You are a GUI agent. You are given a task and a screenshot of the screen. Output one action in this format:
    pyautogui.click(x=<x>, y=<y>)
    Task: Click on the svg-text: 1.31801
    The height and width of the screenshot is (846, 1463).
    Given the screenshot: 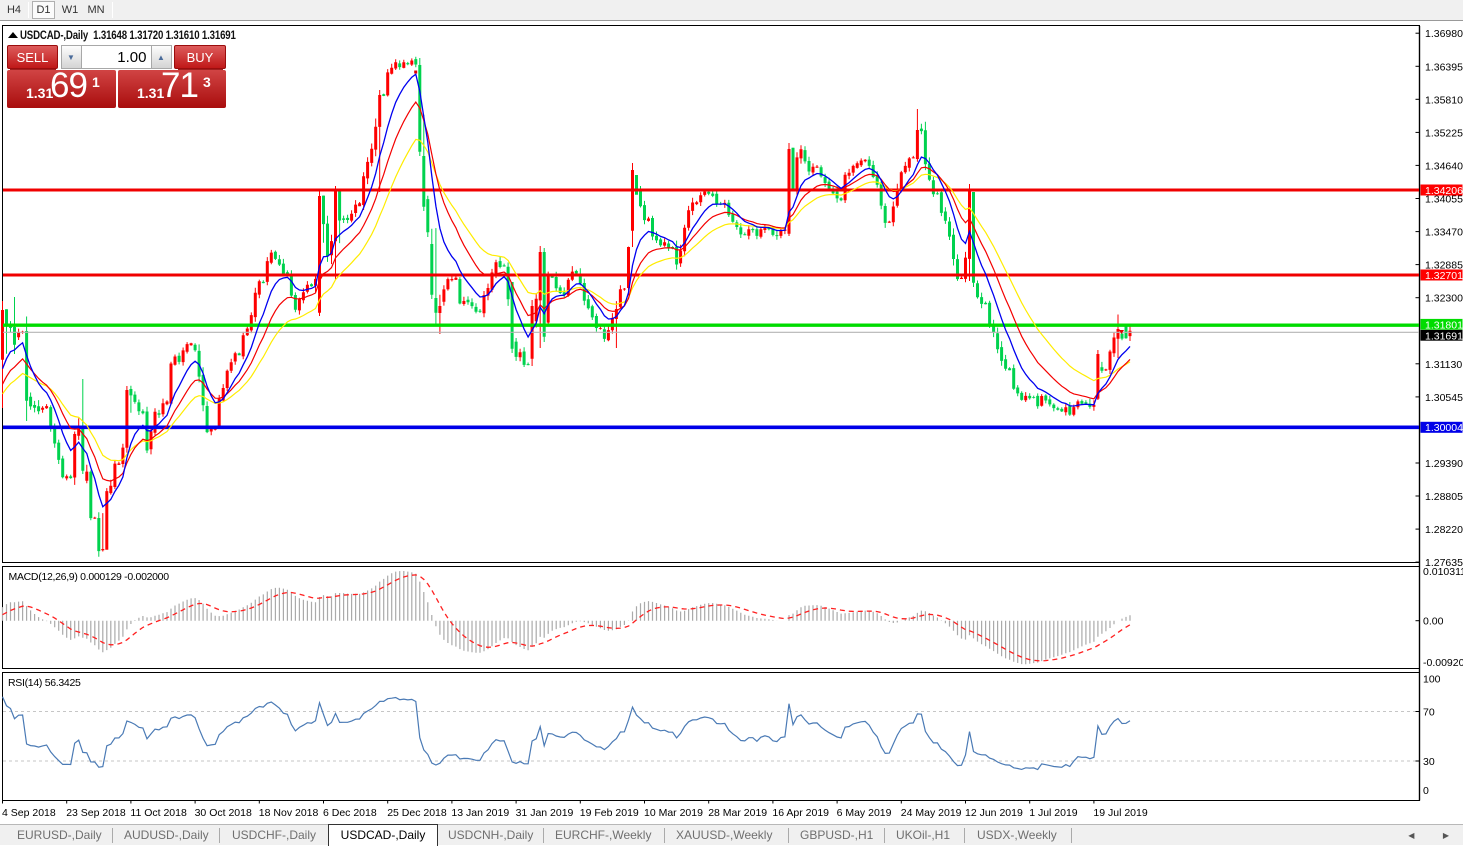 What is the action you would take?
    pyautogui.click(x=1444, y=325)
    